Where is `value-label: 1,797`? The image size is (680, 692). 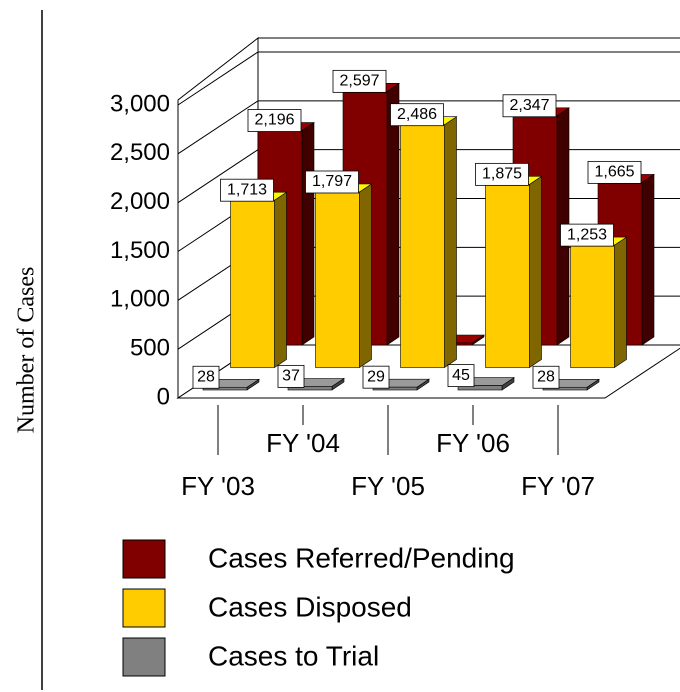
value-label: 1,797 is located at coordinates (332, 181).